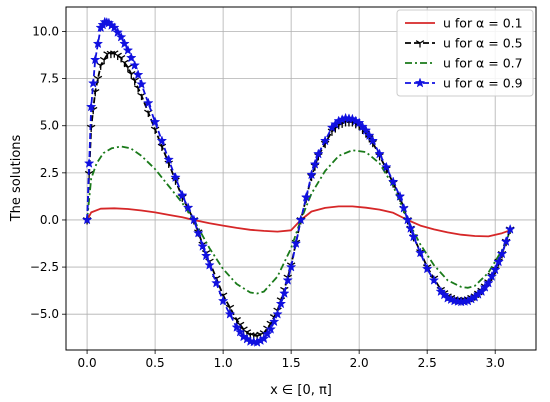  I want to click on legend-item: u for α = 0.9, so click(464, 83).